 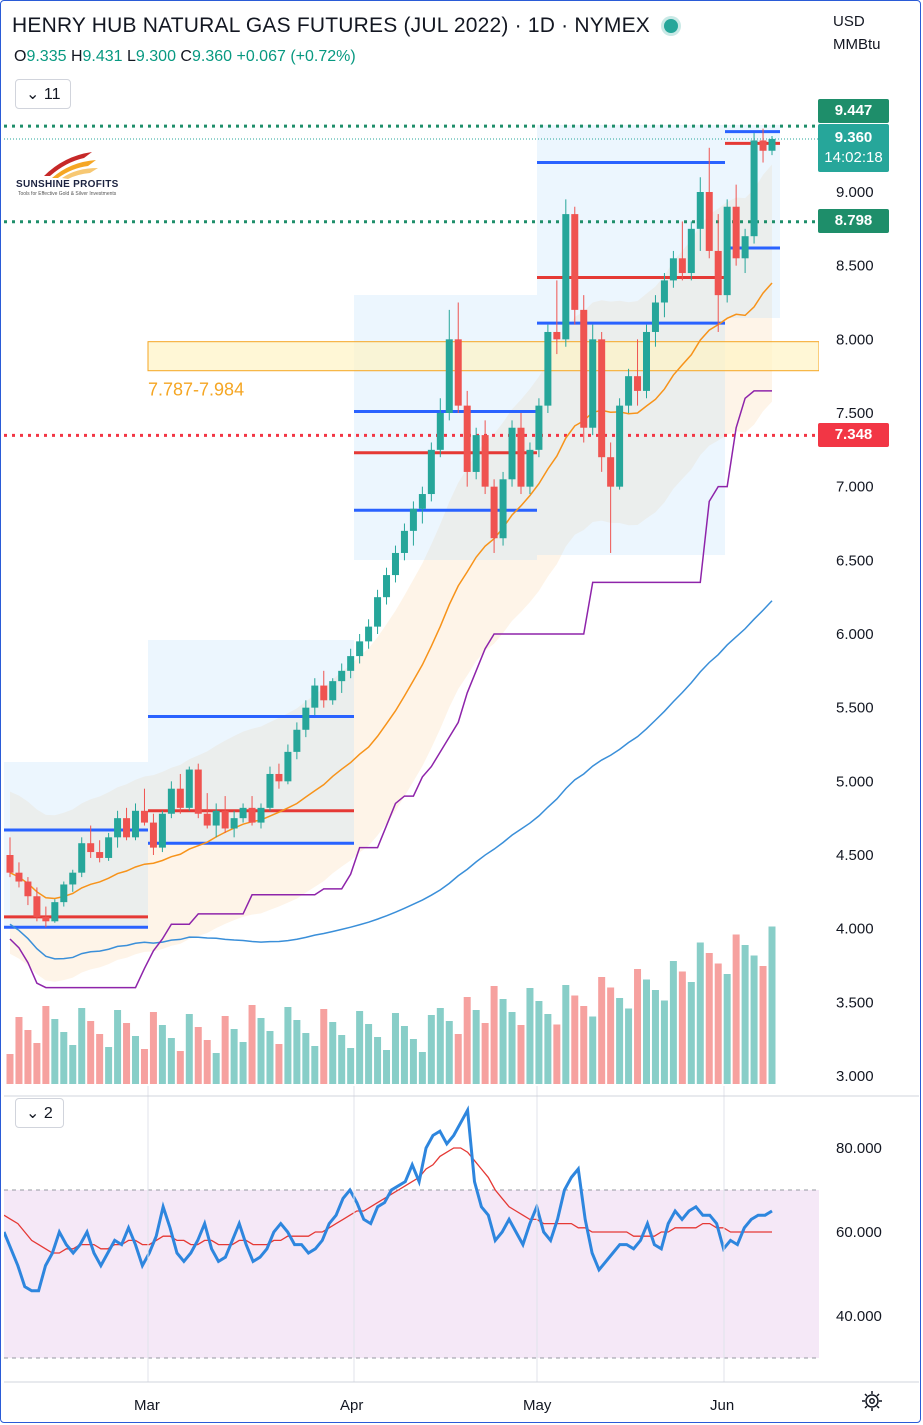 What do you see at coordinates (872, 1401) in the screenshot?
I see `gear-icon` at bounding box center [872, 1401].